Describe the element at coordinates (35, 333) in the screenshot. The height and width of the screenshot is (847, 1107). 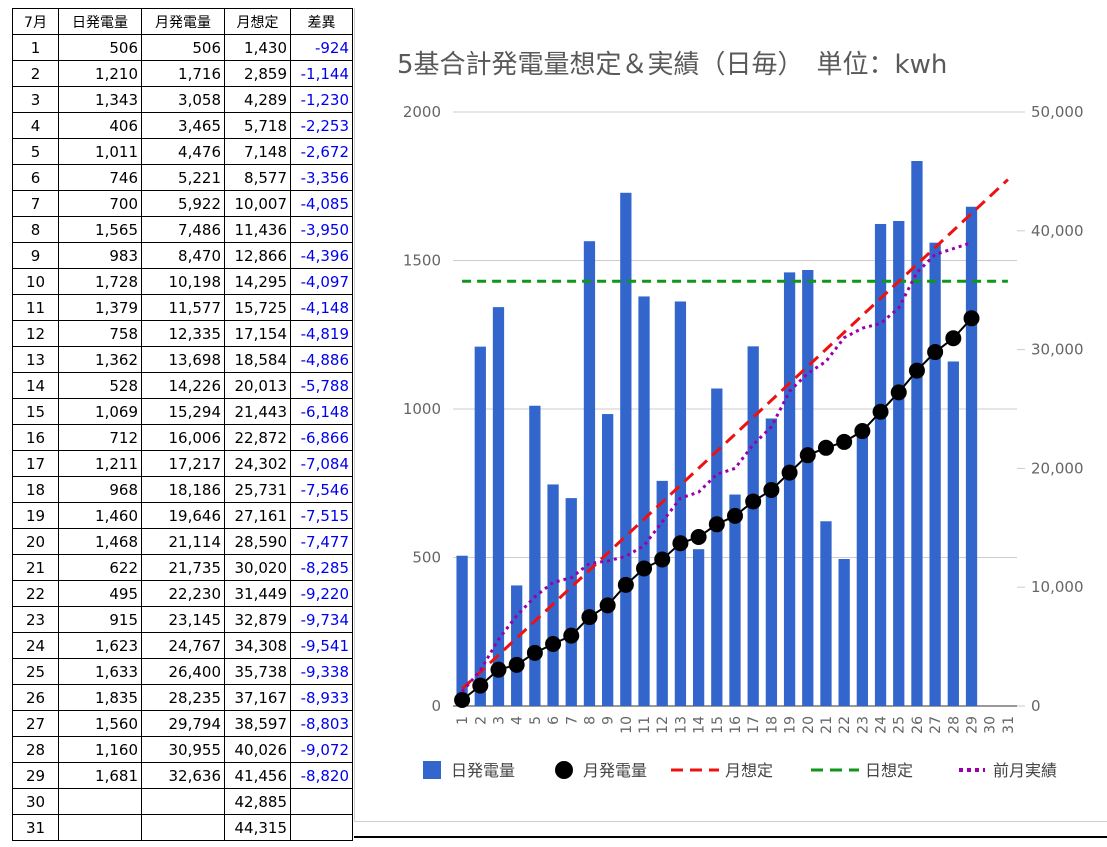
I see `cell-day: 12` at that location.